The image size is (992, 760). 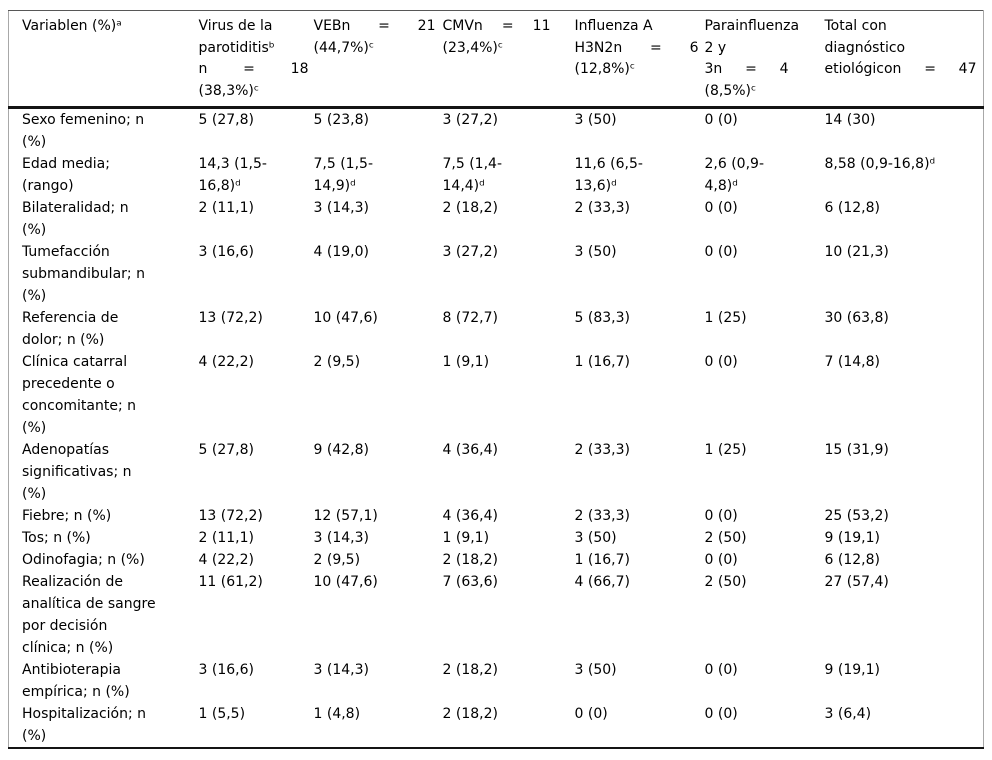 What do you see at coordinates (332, 26) in the screenshot?
I see `header-token: VEBn` at bounding box center [332, 26].